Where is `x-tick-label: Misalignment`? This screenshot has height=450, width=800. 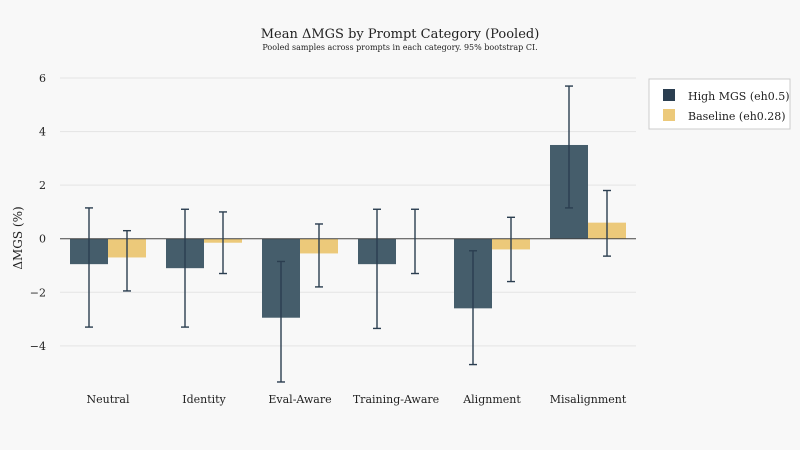
x-tick-label: Misalignment is located at coordinates (588, 399).